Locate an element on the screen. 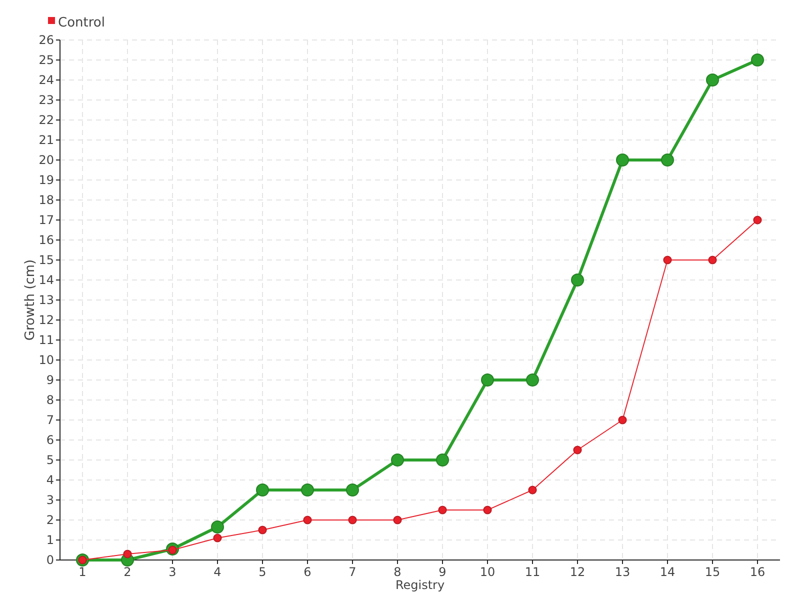 The height and width of the screenshot is (600, 800). y-tick-label: 24 is located at coordinates (46, 80).